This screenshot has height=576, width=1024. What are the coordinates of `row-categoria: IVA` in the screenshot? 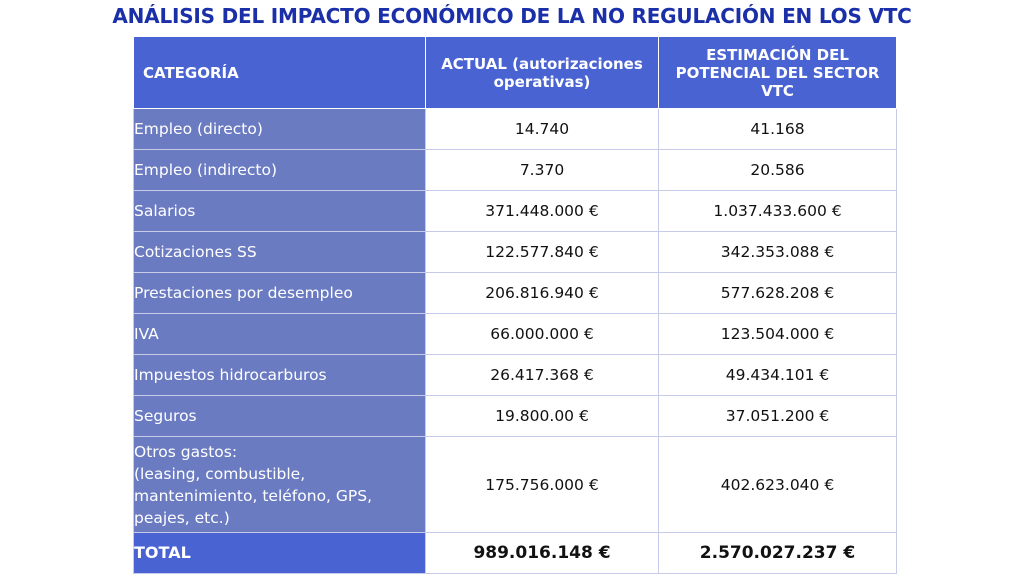 It's located at (279, 334).